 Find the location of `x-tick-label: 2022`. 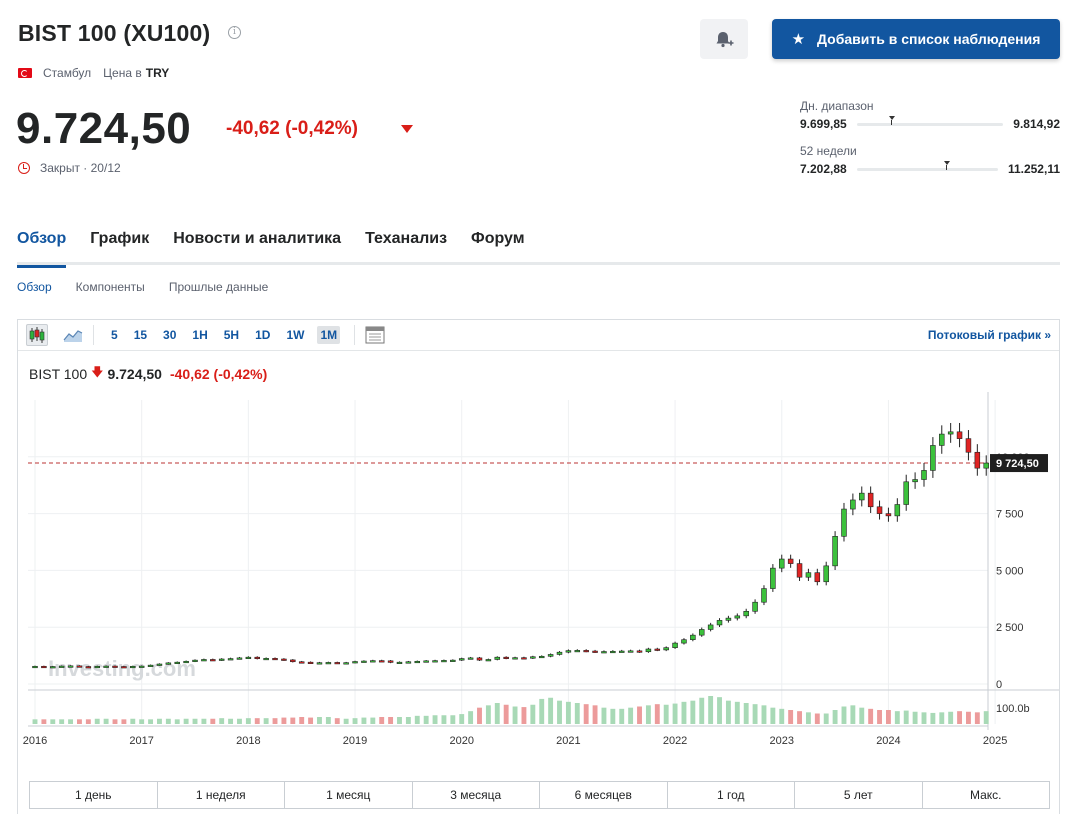

x-tick-label: 2022 is located at coordinates (675, 741).